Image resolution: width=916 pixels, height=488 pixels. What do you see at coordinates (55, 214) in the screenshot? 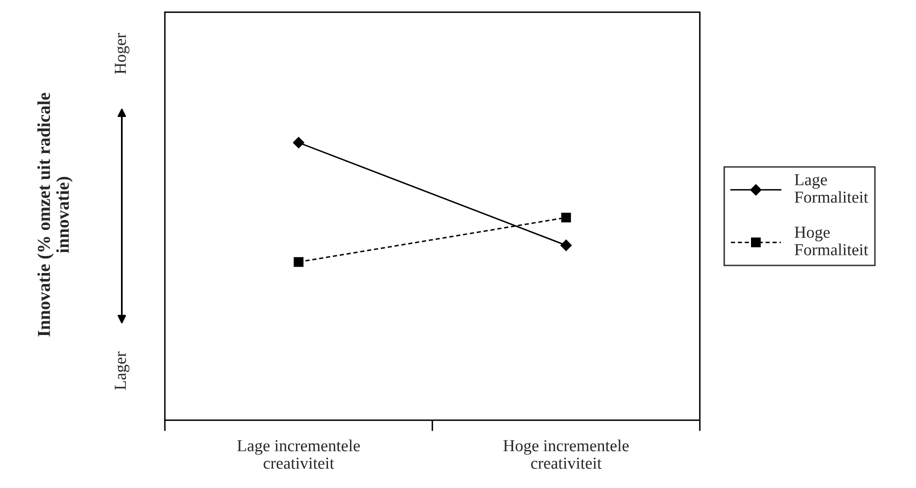
I see `text: Innovatie (% omzet uit radicale innovatie)` at bounding box center [55, 214].